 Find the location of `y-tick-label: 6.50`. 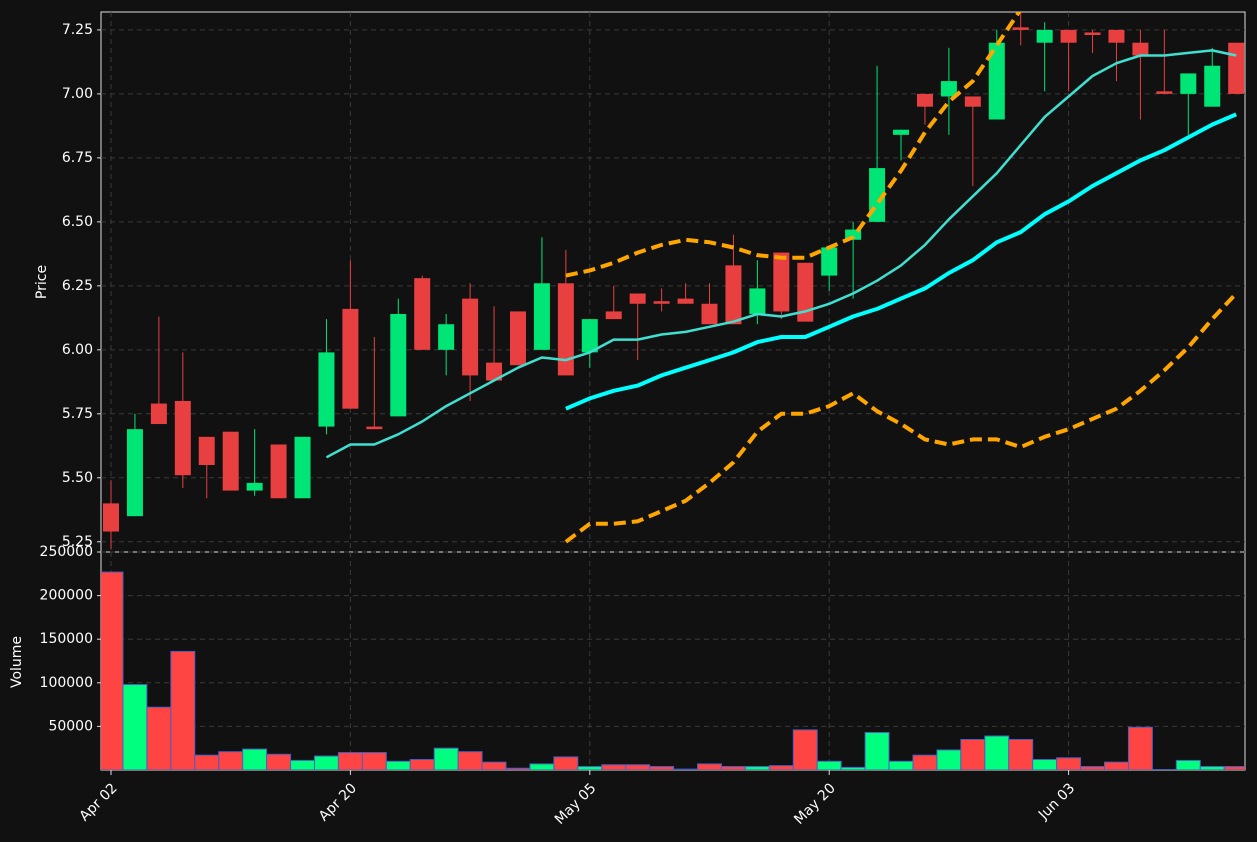

y-tick-label: 6.50 is located at coordinates (77, 222).